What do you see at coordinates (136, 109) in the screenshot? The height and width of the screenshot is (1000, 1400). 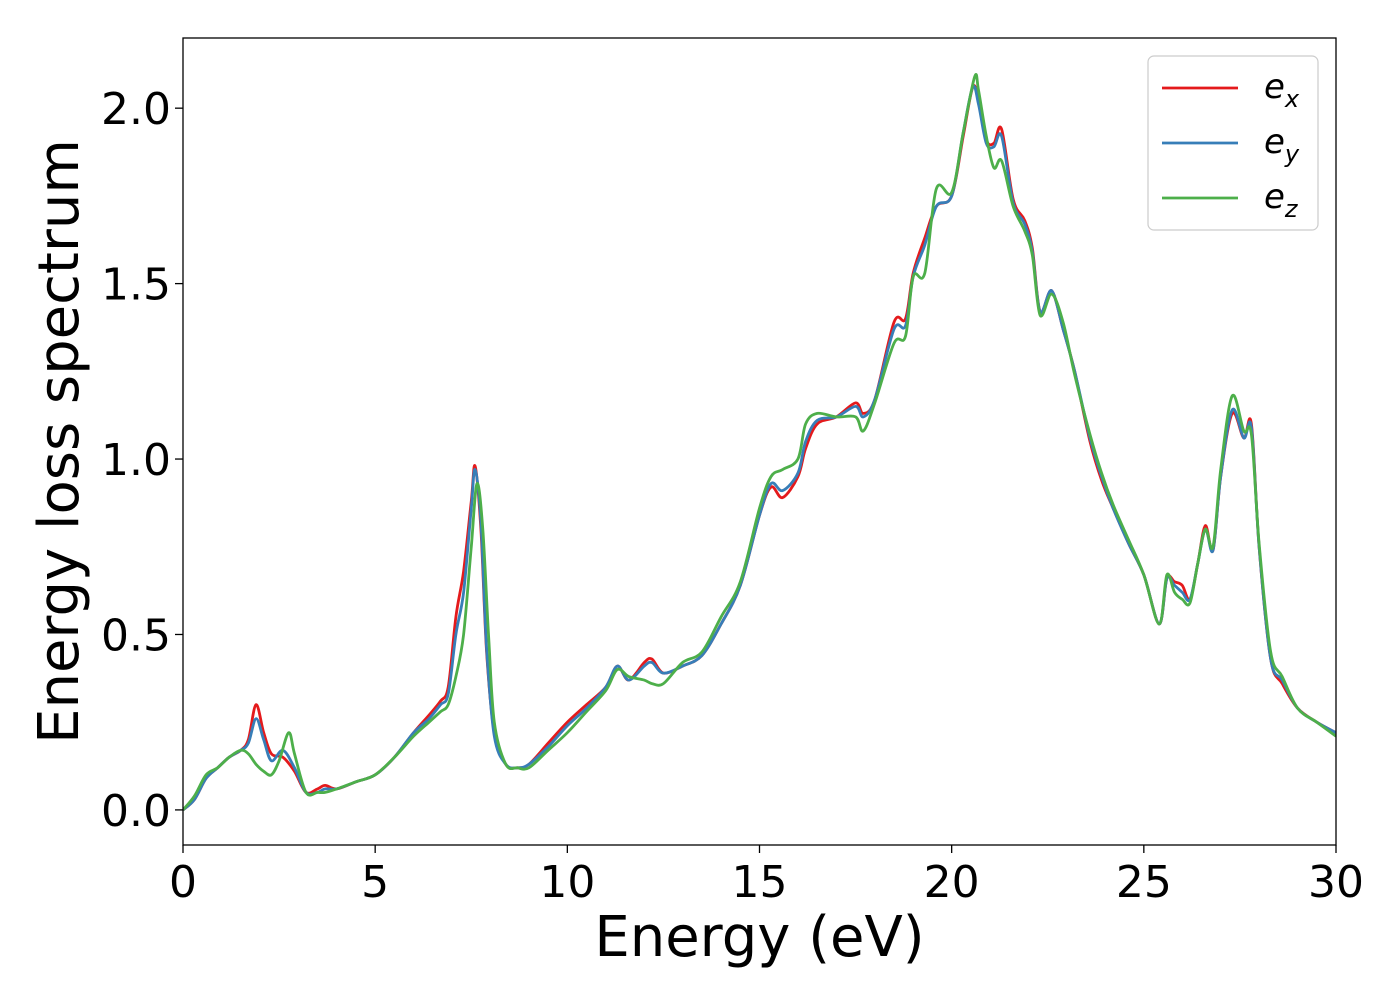 I see `y-tick-label: 2.0` at bounding box center [136, 109].